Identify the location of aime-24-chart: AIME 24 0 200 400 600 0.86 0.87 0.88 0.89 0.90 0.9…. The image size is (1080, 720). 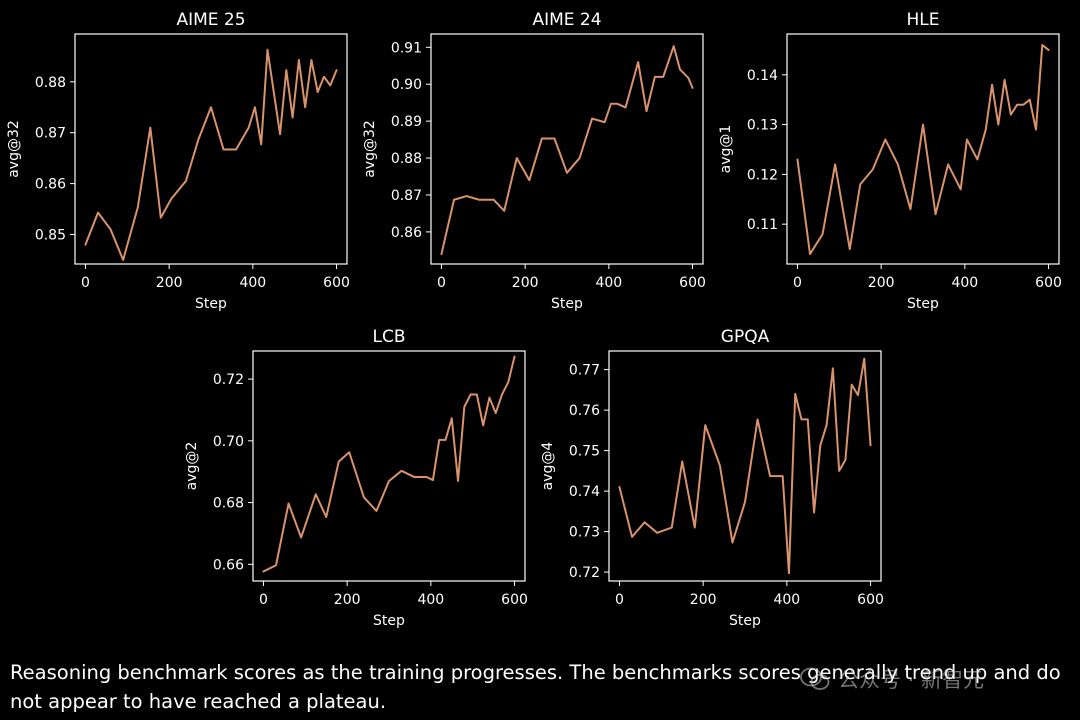
(534, 161).